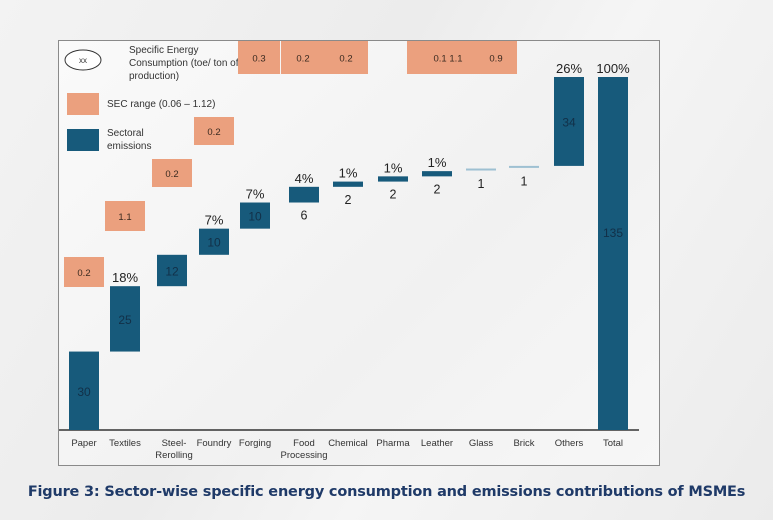 This screenshot has width=773, height=520. Describe the element at coordinates (125, 277) in the screenshot. I see `share-label-1: 18%` at that location.